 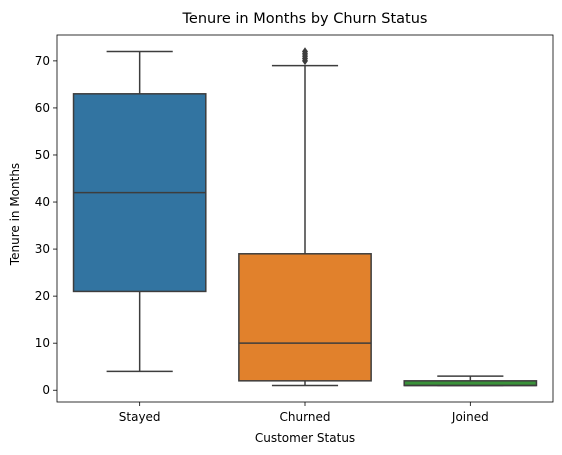 What do you see at coordinates (305, 438) in the screenshot?
I see `x-axis-label: Customer Status` at bounding box center [305, 438].